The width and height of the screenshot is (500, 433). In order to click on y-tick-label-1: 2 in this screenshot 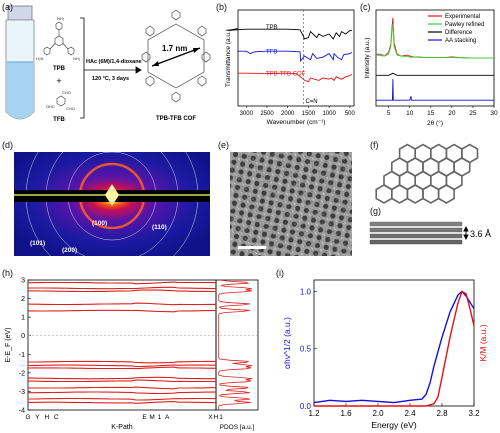, I will do `click(23, 299)`.